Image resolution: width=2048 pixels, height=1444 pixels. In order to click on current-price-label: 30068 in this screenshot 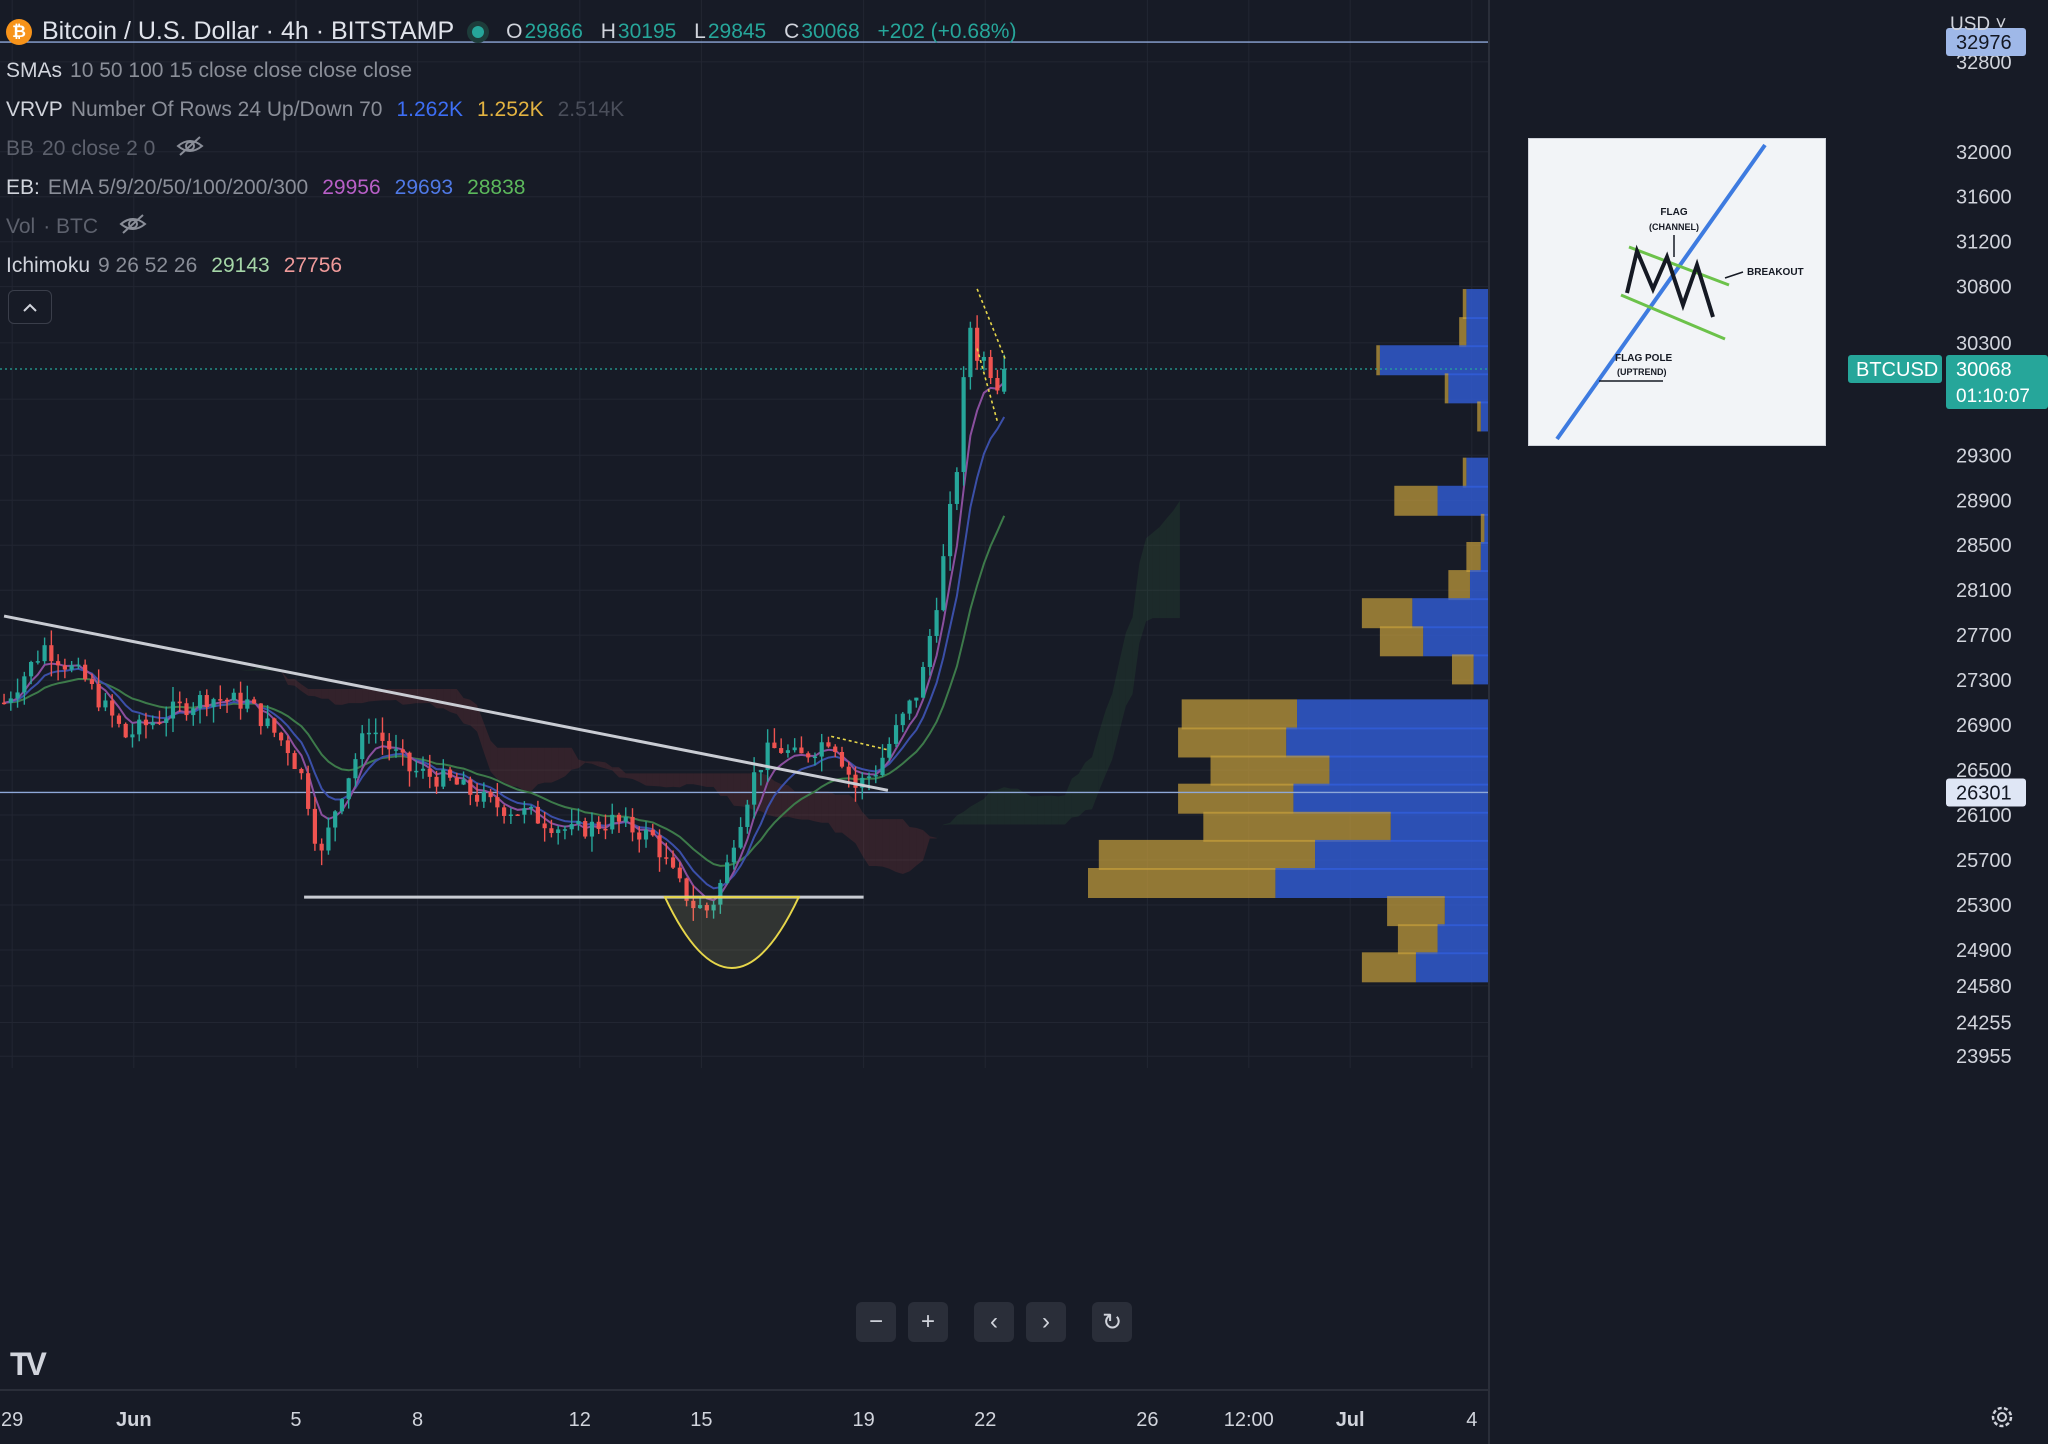, I will do `click(1984, 370)`.